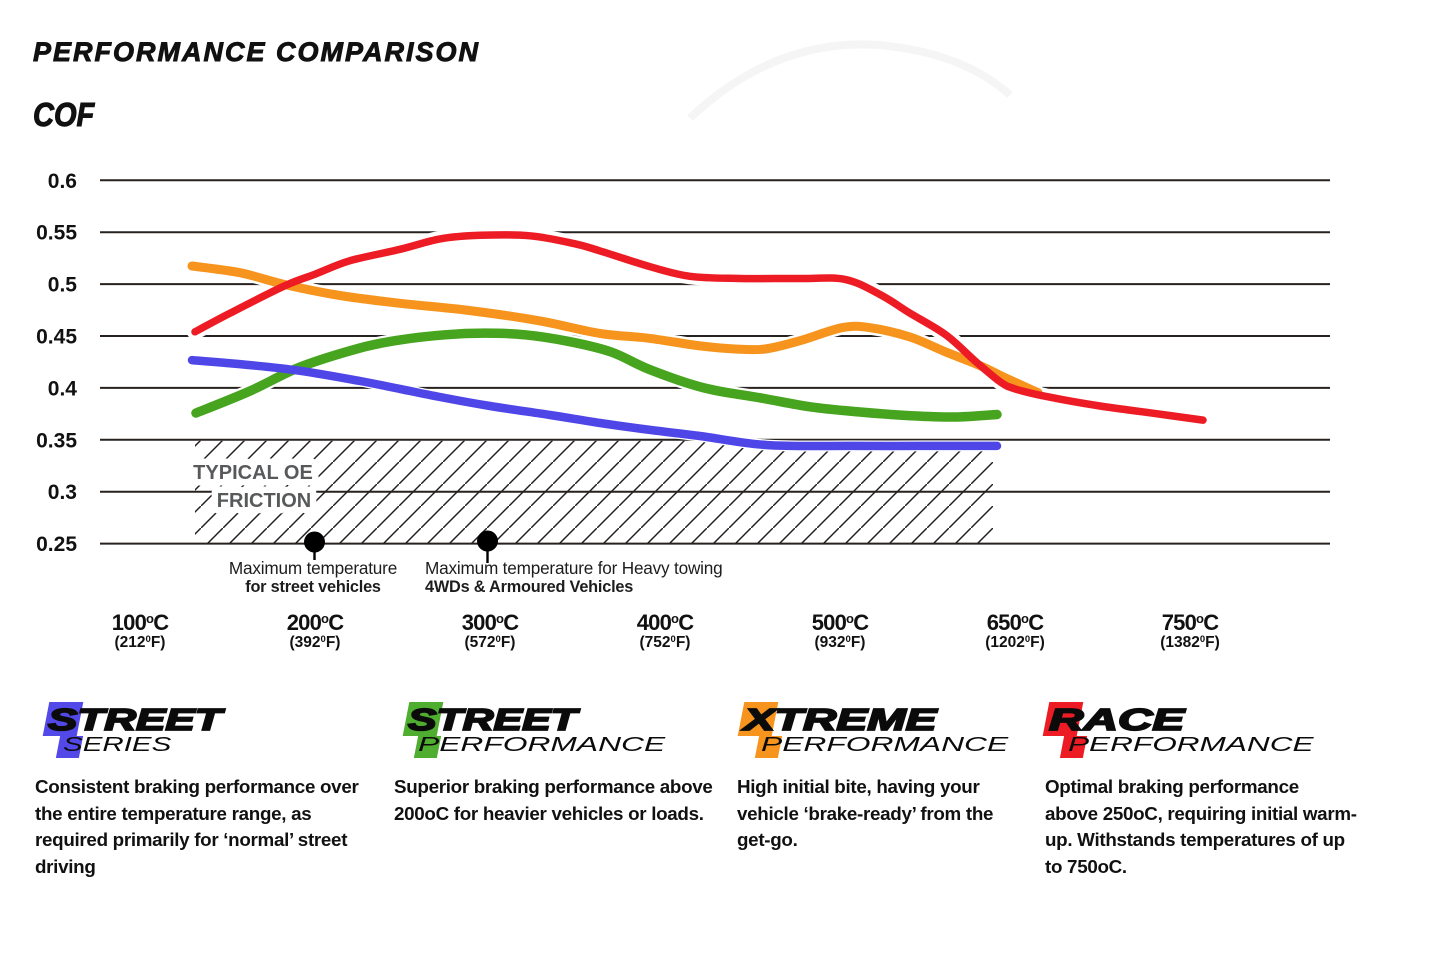  Describe the element at coordinates (529, 587) in the screenshot. I see `svg-text: 4WDs & Armoured Vehicles` at that location.